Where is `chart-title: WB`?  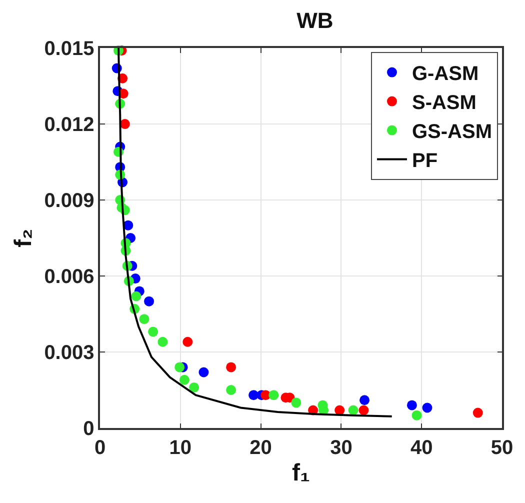 chart-title: WB is located at coordinates (315, 20).